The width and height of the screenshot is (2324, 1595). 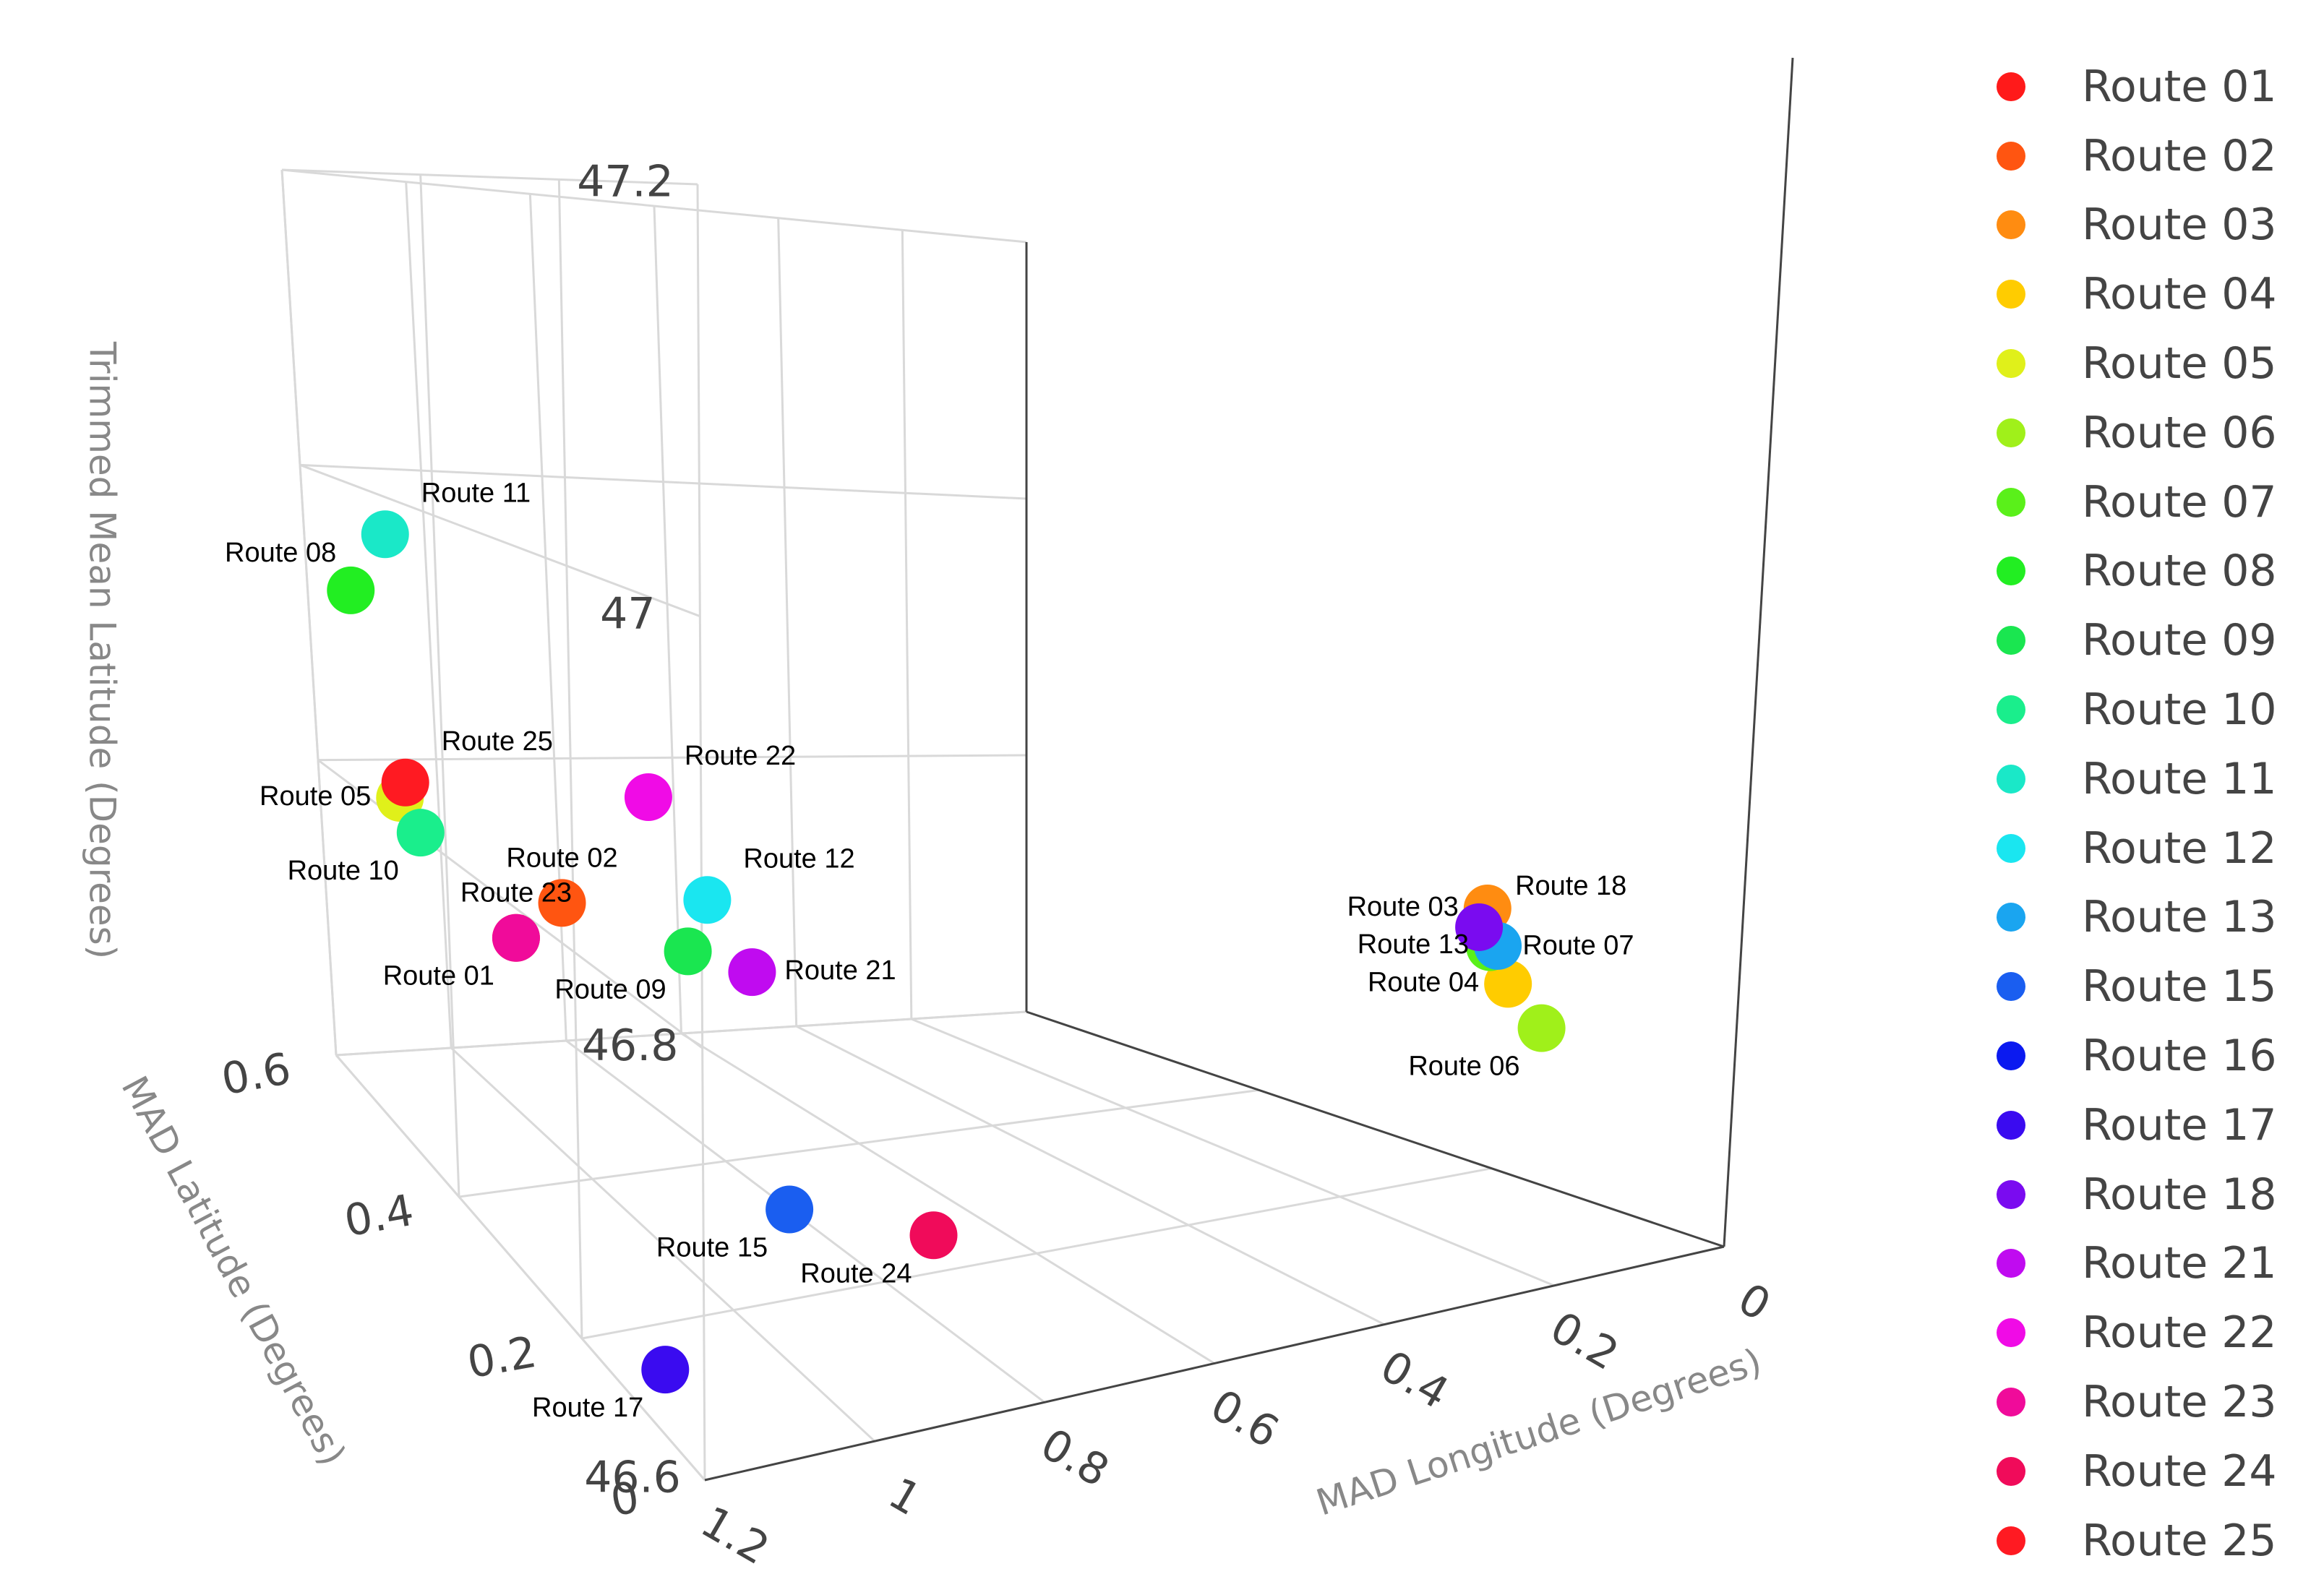 I want to click on point-label: Route 15, so click(x=712, y=1248).